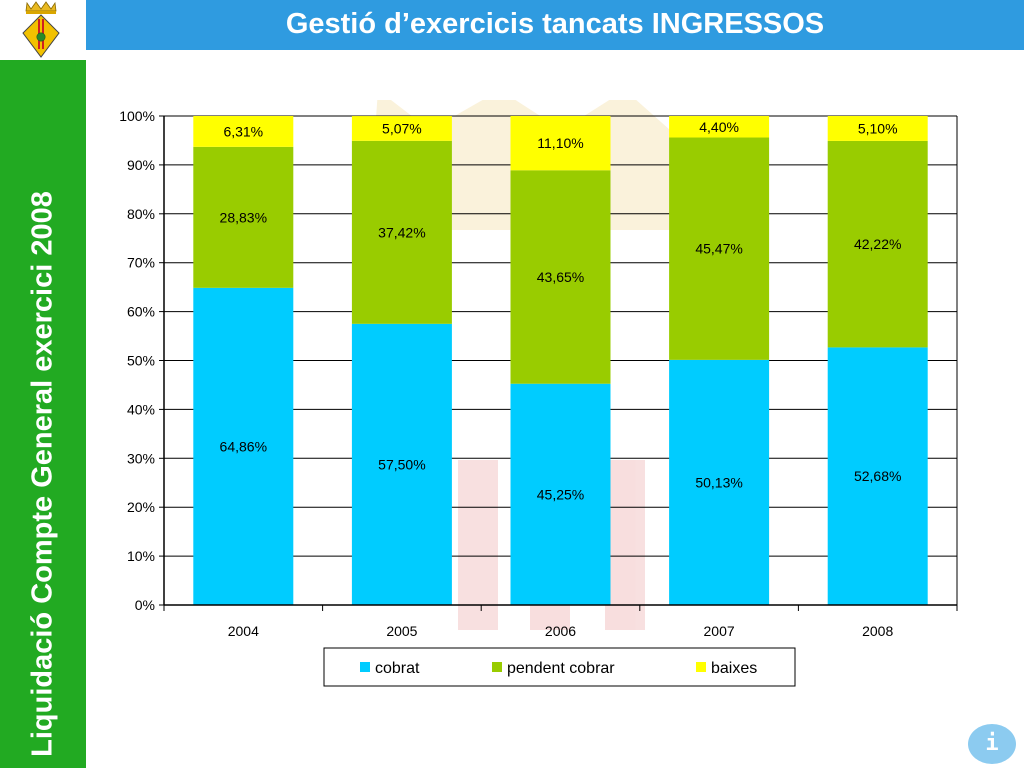 The width and height of the screenshot is (1024, 768). I want to click on legend-label: cobrat, so click(397, 668).